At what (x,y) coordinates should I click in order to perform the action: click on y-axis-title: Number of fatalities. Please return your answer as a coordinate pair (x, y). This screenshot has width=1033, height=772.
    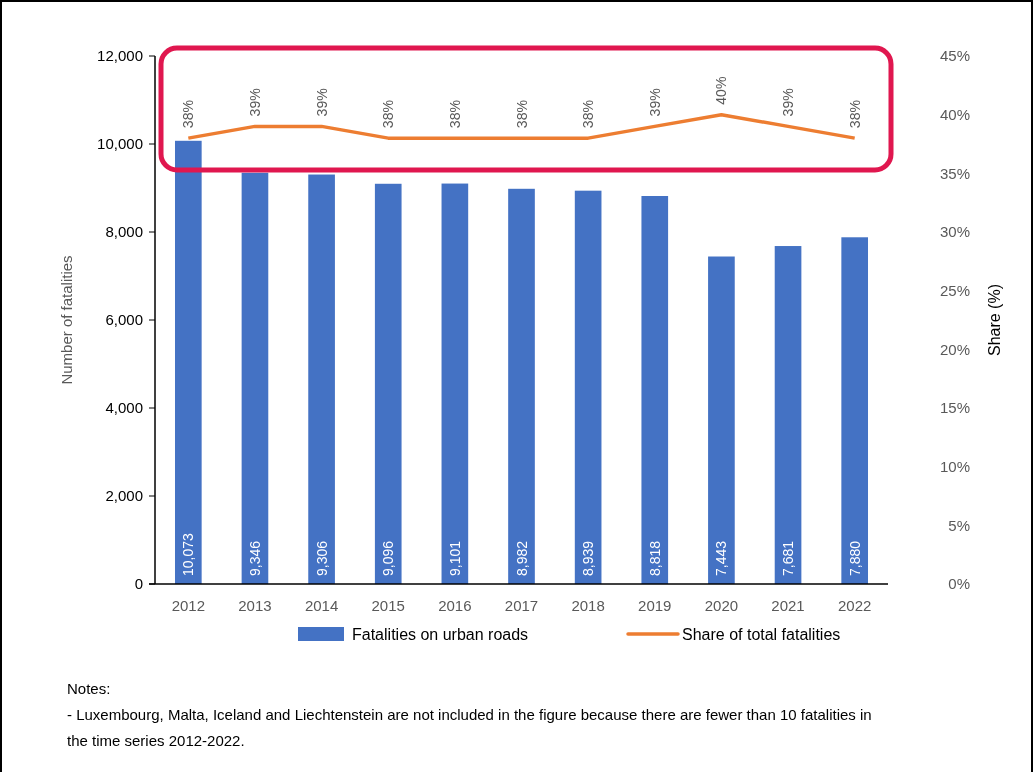
    Looking at the image, I should click on (66, 320).